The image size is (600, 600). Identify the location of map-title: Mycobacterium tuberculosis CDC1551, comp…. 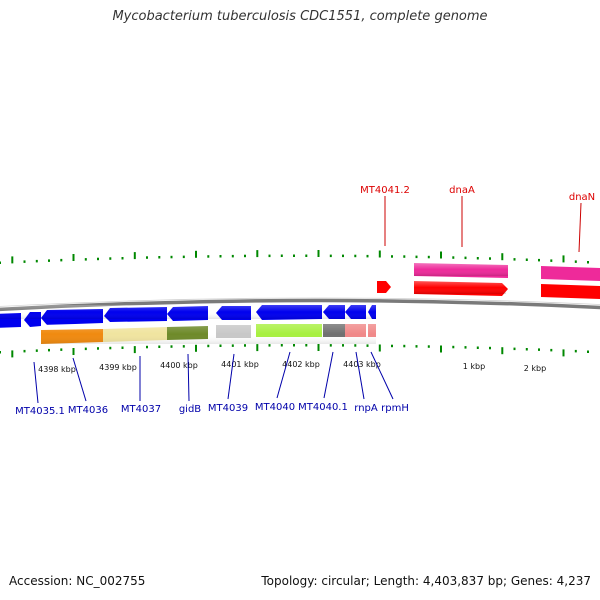
(300, 16).